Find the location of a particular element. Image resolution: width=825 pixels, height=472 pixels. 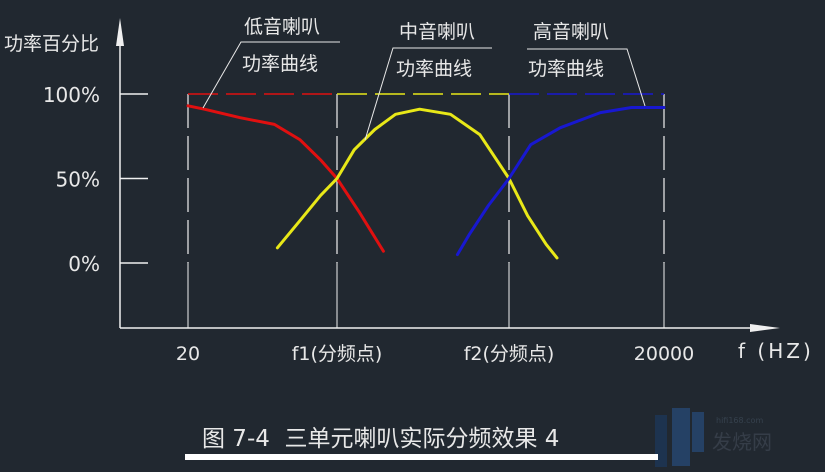

y-axis-label: 功率百分比 is located at coordinates (51, 44).